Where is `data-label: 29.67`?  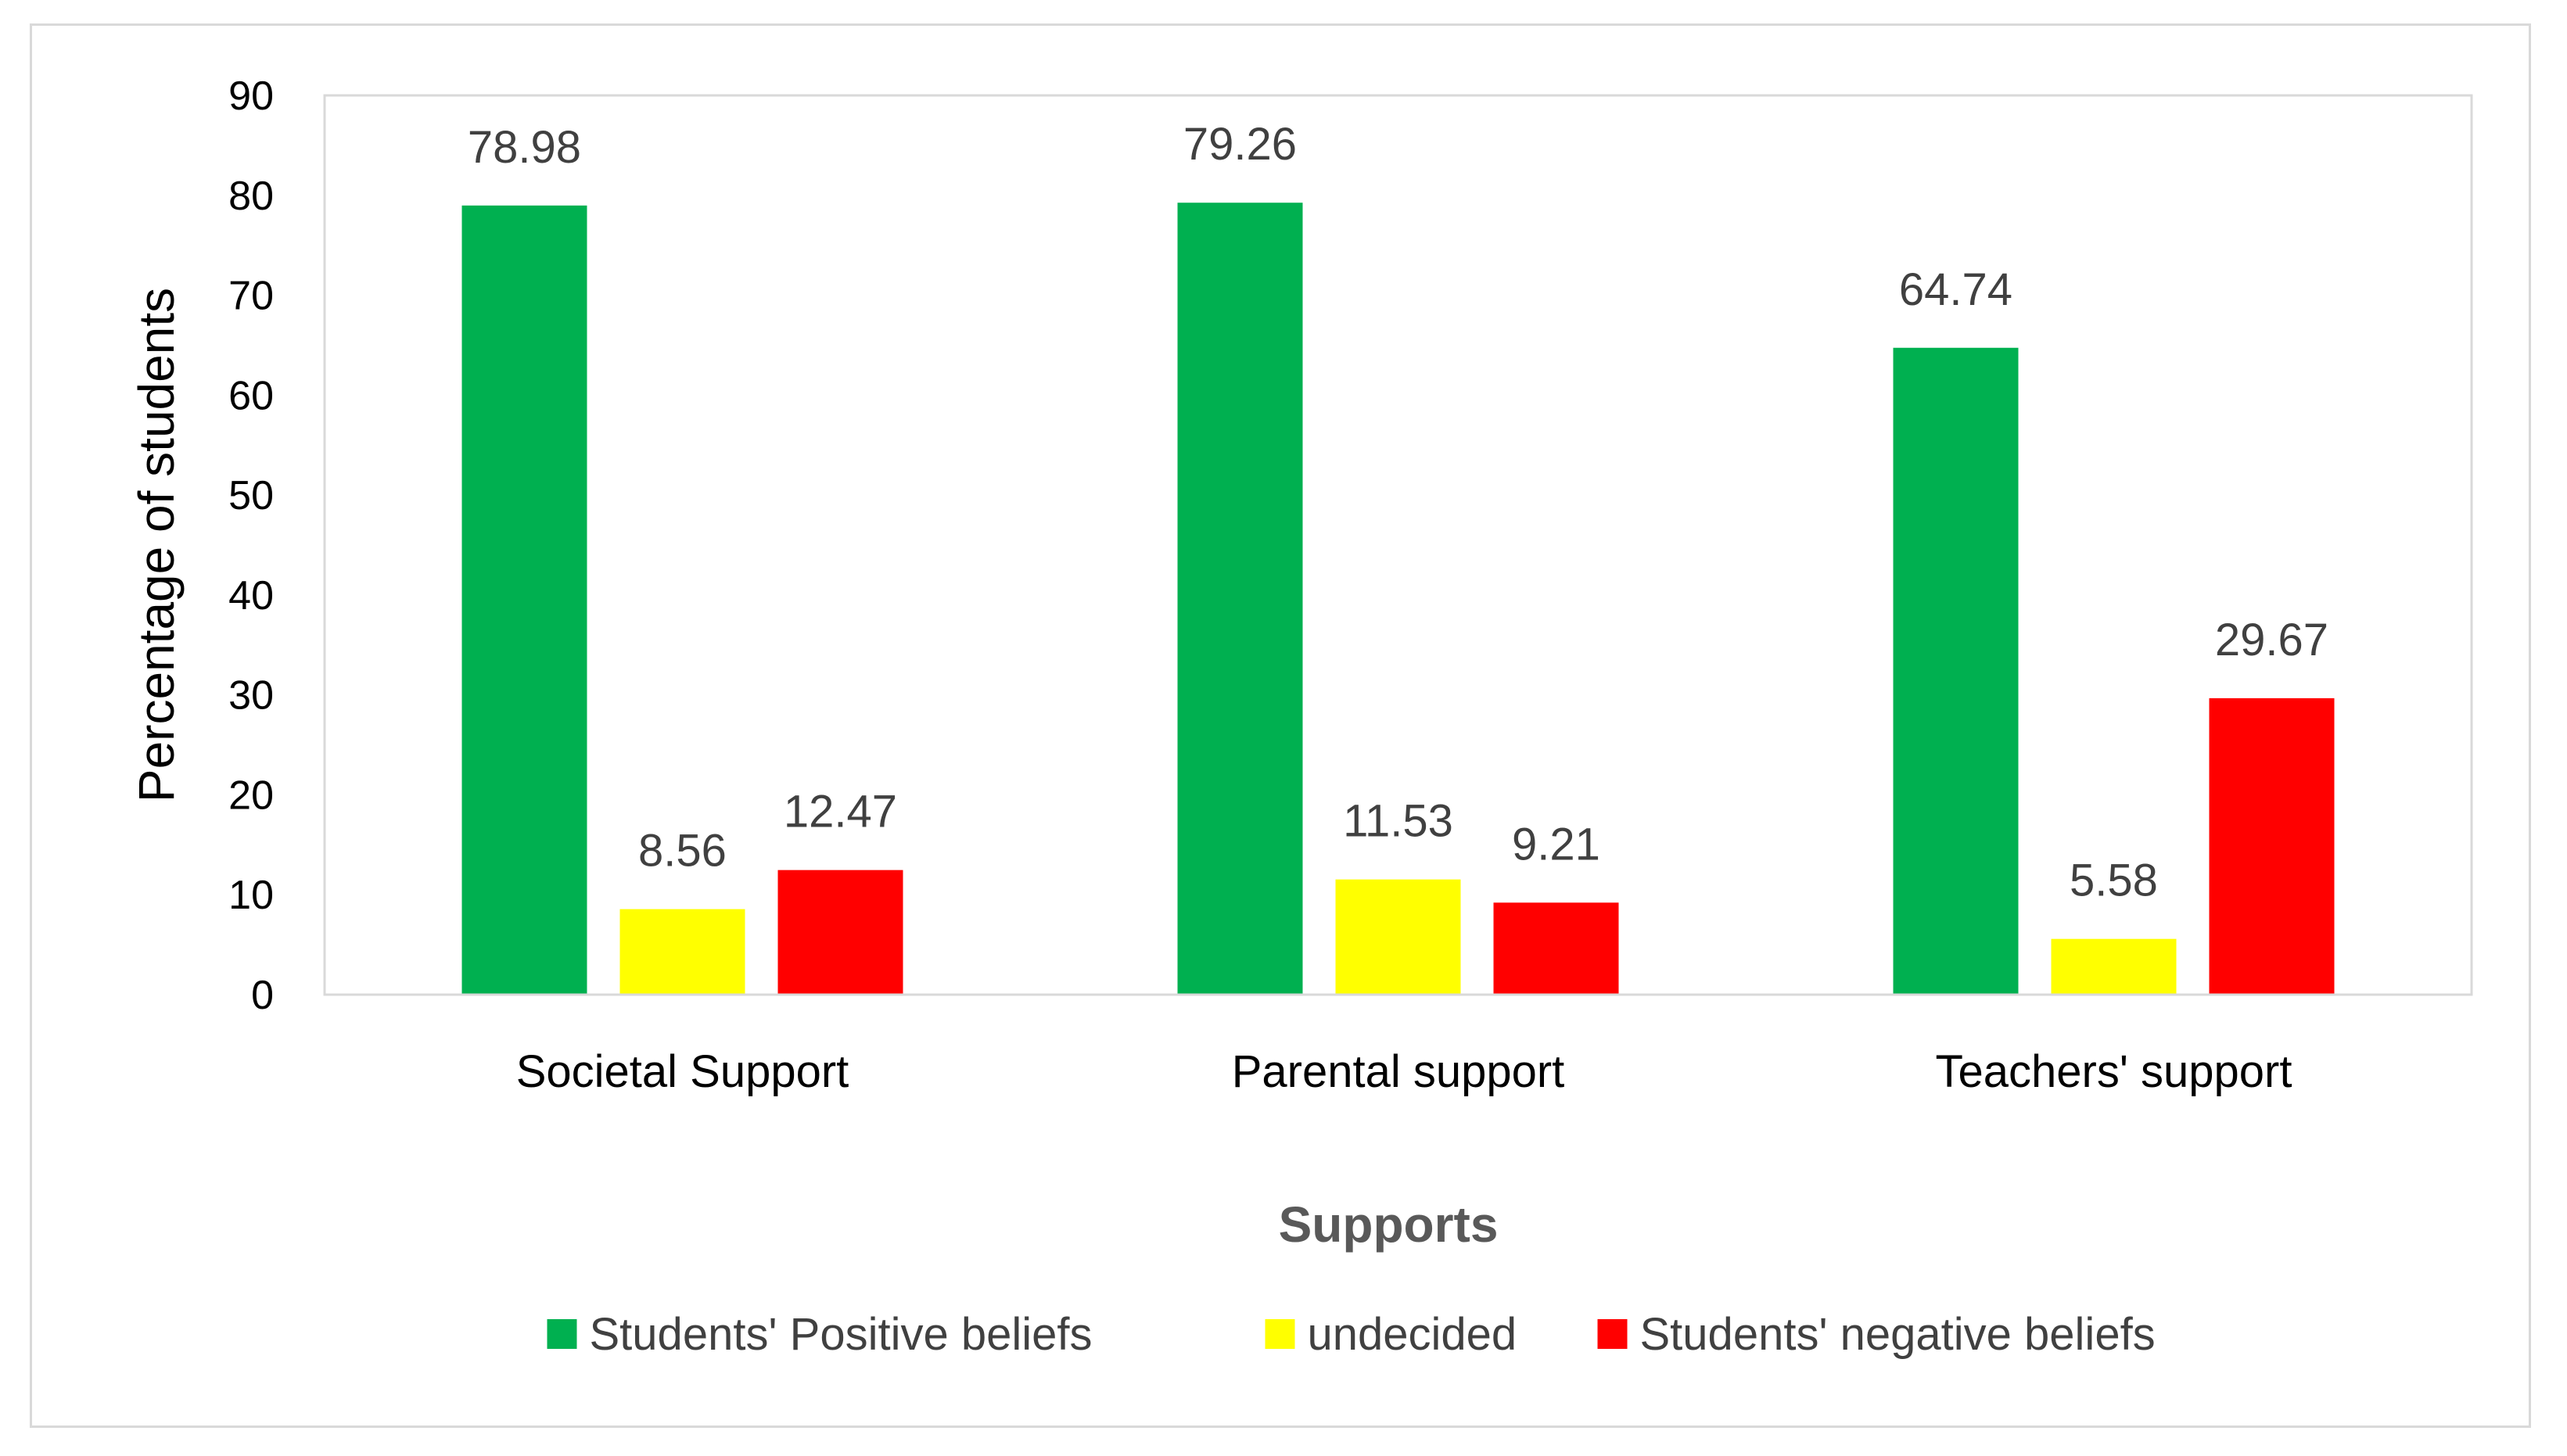 data-label: 29.67 is located at coordinates (2271, 640).